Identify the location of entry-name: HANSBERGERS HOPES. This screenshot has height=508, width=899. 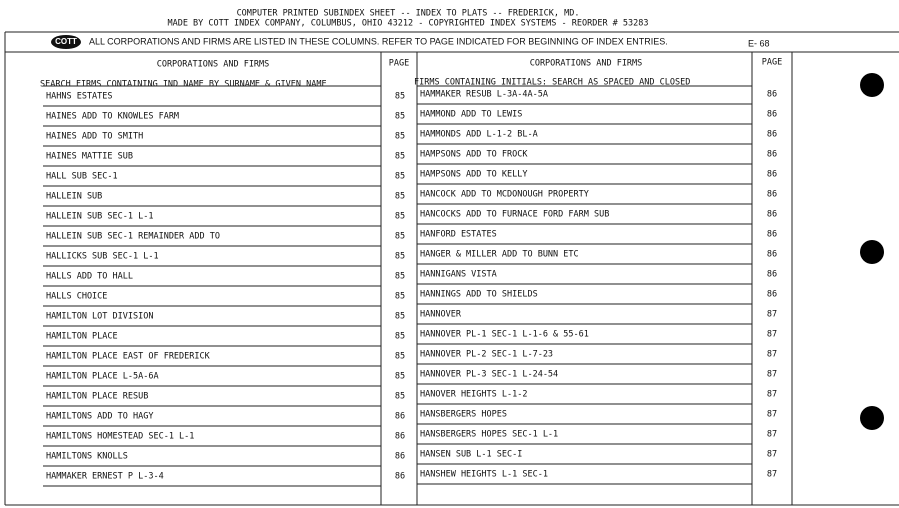
(463, 415).